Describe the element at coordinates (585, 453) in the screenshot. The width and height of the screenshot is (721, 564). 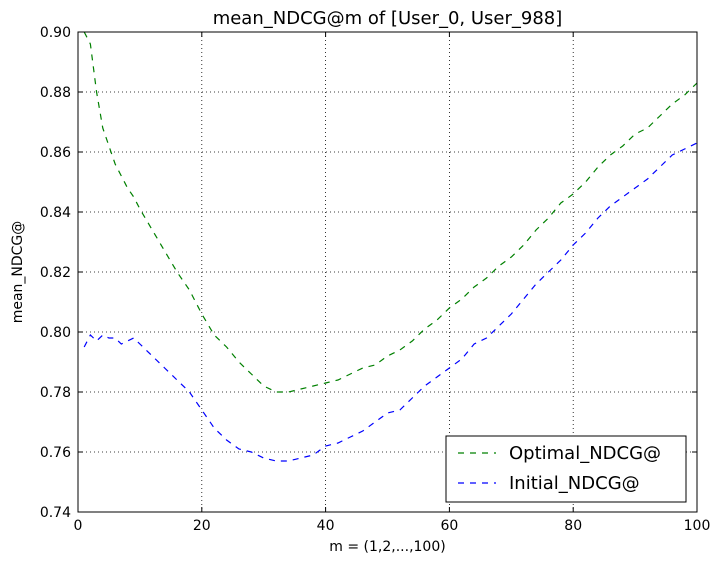
I see `legend-label: Optimal_NDCG@` at that location.